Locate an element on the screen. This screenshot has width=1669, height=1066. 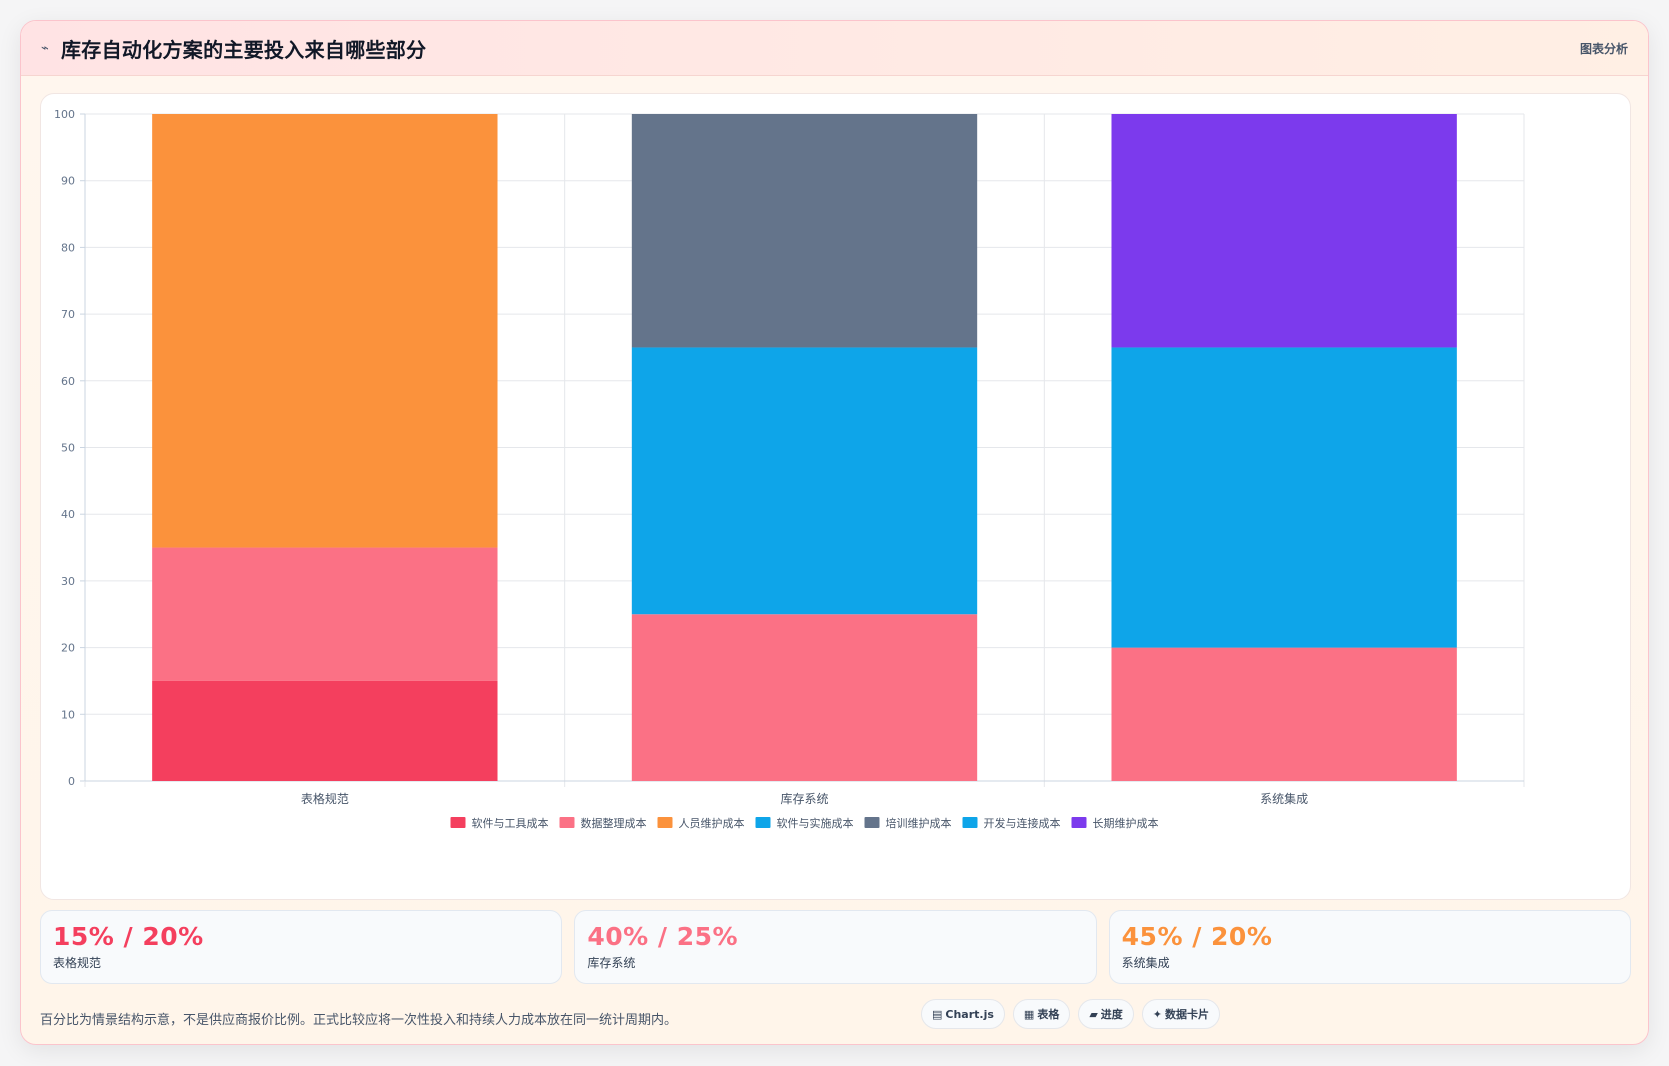
card-header: ⌁ 库存自动化方案的主要投入来自哪些部分 图表分析 is located at coordinates (834, 48).